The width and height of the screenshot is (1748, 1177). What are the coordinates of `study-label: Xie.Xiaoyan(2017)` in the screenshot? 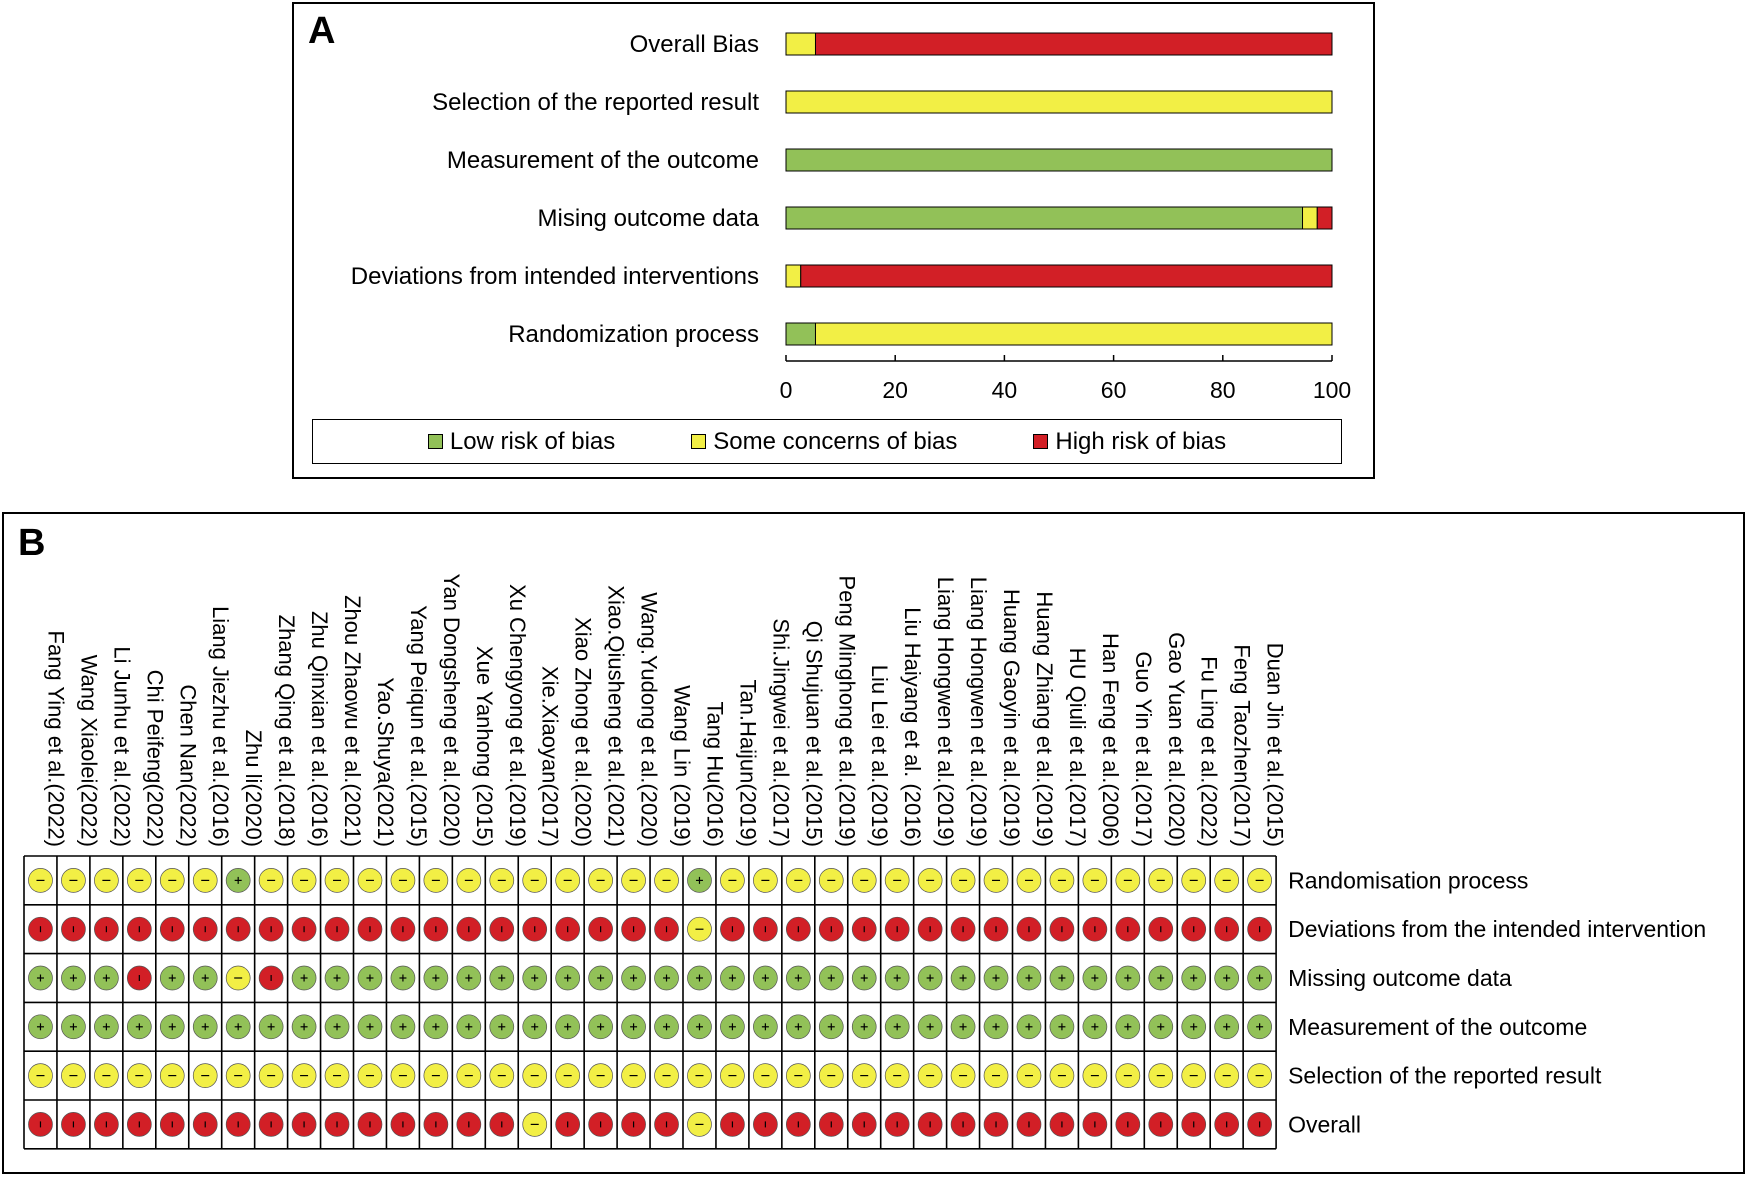 It's located at (550, 756).